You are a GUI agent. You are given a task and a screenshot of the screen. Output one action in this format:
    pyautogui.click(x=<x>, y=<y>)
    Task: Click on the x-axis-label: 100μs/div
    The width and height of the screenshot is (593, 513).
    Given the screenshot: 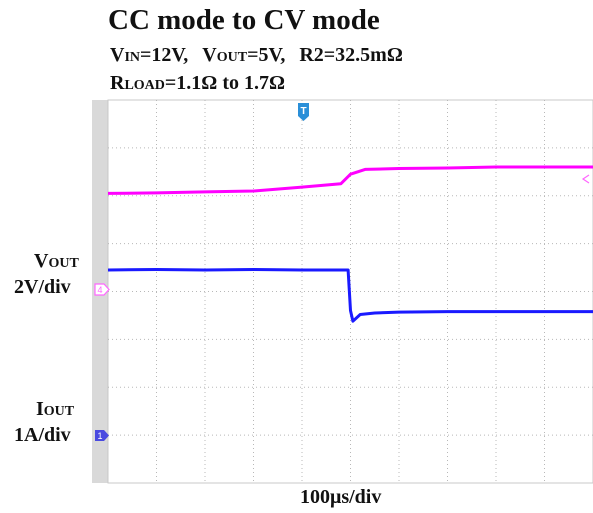 What is the action you would take?
    pyautogui.click(x=340, y=497)
    